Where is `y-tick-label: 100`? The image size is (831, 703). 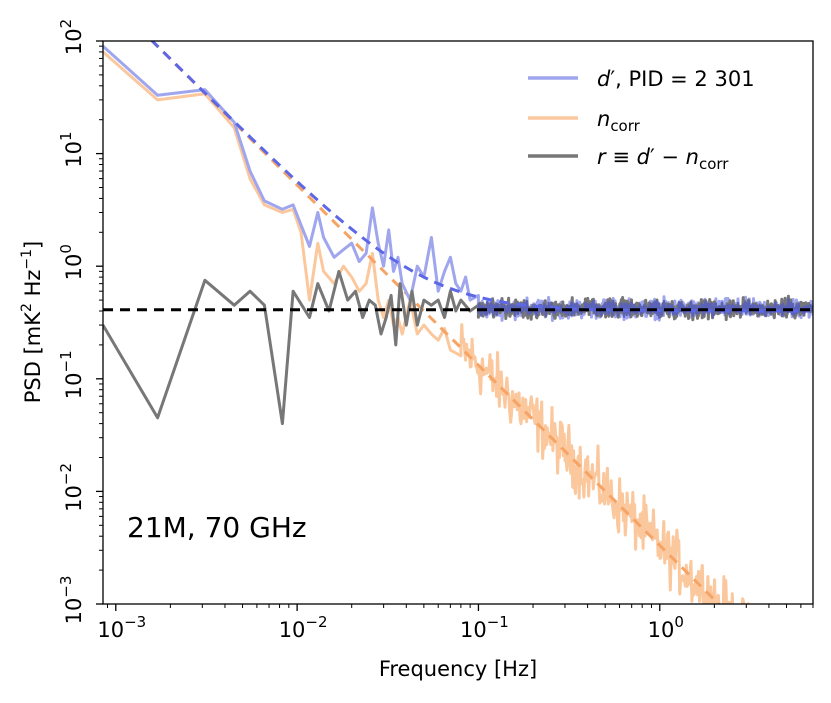 y-tick-label: 100 is located at coordinates (71, 262).